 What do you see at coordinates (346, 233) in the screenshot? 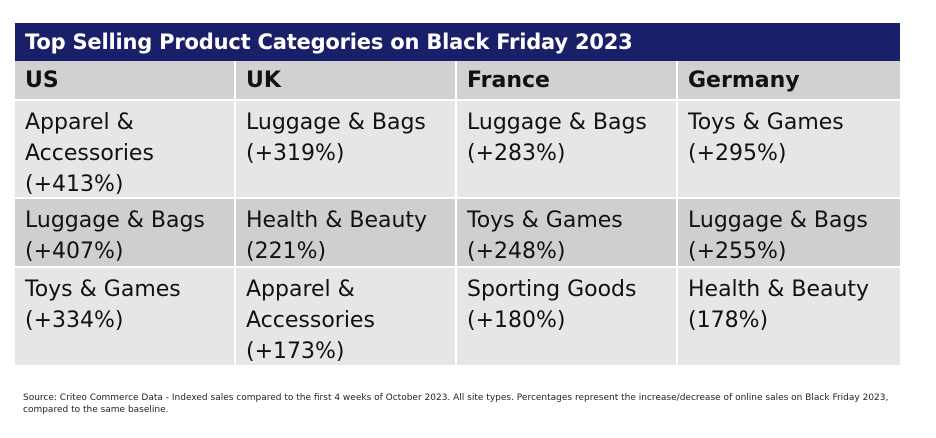
I see `table-cell-r2-uk: Health & Beauty (221%)` at bounding box center [346, 233].